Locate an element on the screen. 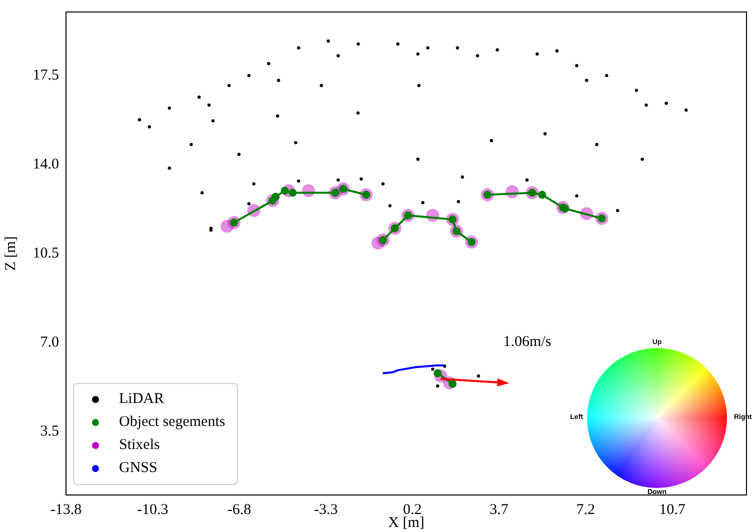  y-tick-label: 3.5 is located at coordinates (49, 431).